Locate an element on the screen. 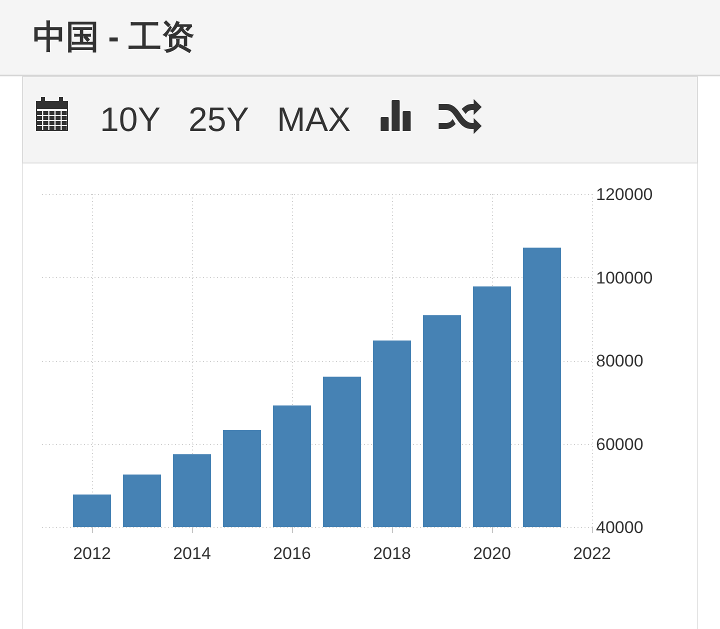 This screenshot has height=629, width=720. tick-label: 40000 is located at coordinates (620, 527).